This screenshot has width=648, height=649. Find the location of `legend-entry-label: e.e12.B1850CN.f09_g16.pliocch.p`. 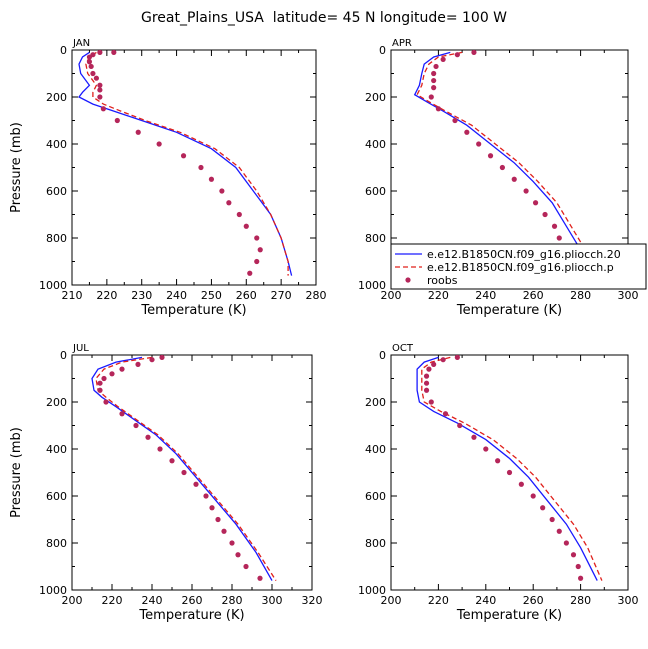

legend-entry-label: e.e12.B1850CN.f09_g16.pliocch.p is located at coordinates (520, 267).